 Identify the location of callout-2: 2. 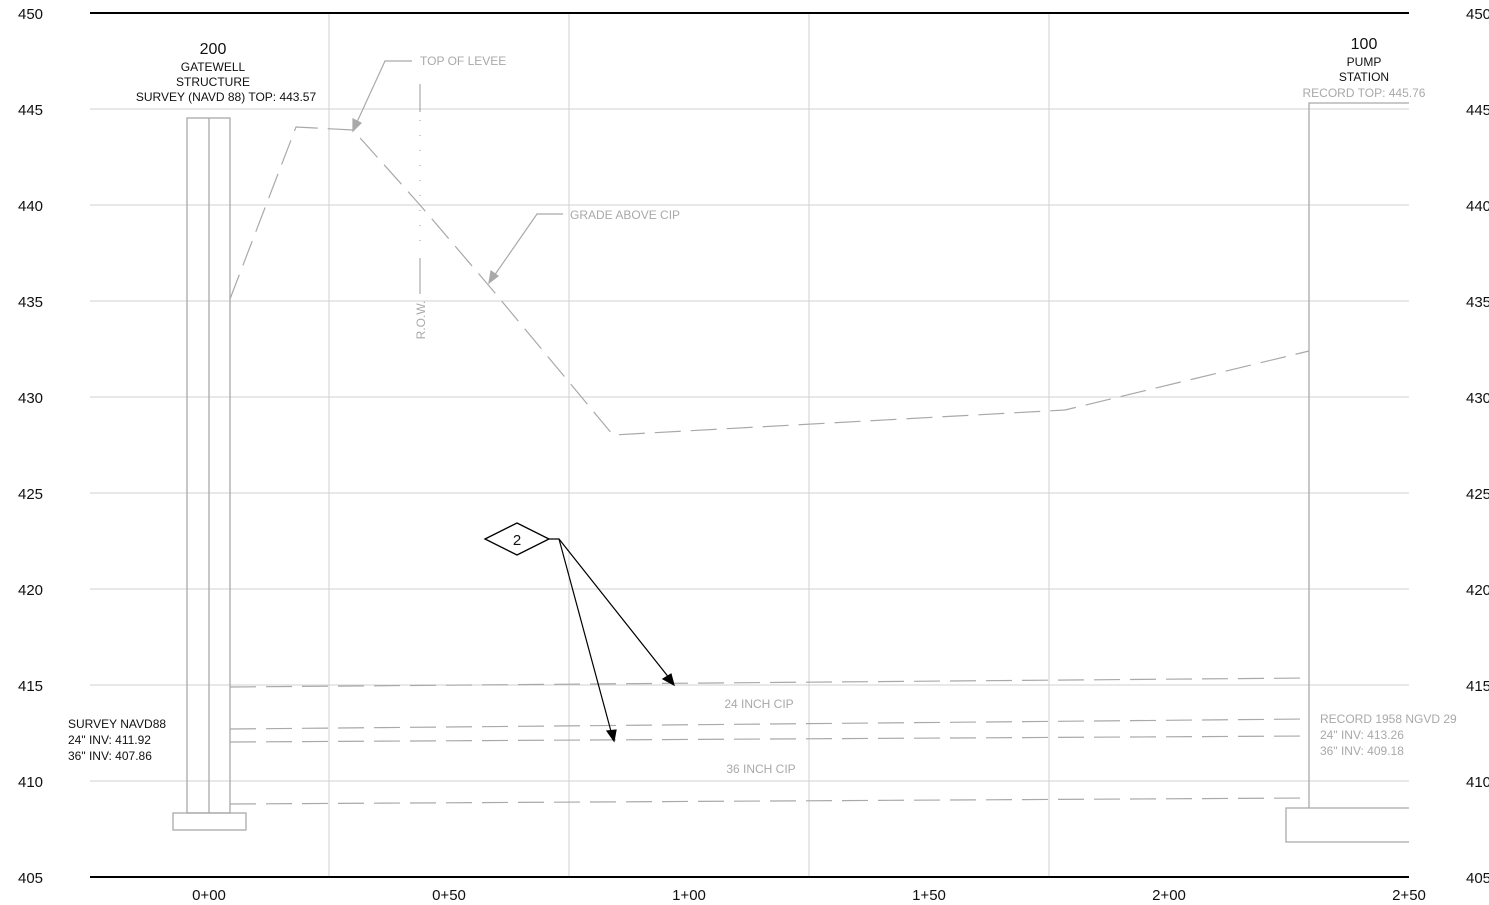
(579, 632).